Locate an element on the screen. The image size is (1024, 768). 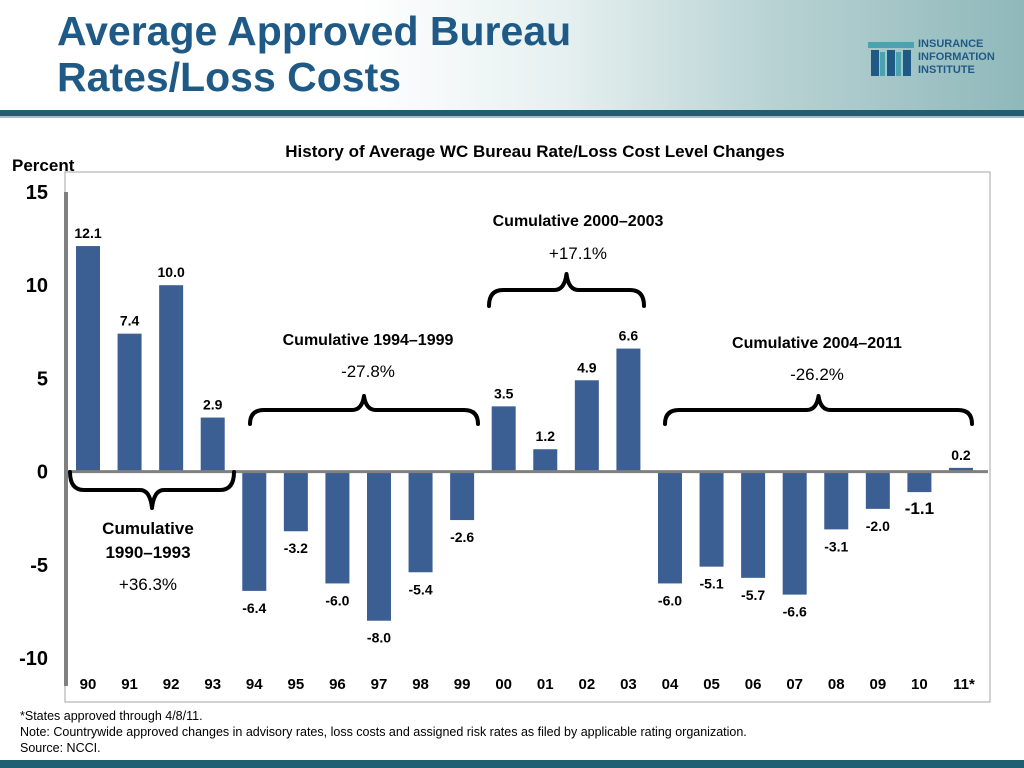
page-title-line-1: Average Approved Bureau is located at coordinates (314, 31).